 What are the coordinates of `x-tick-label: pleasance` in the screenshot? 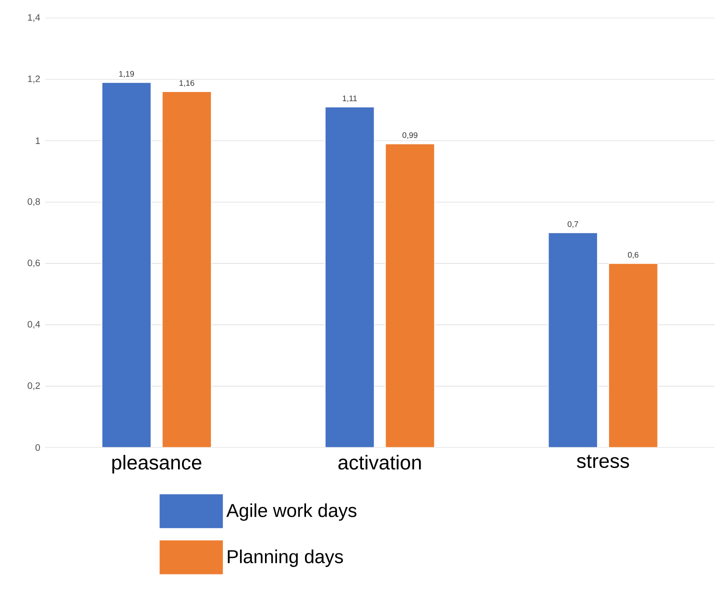 It's located at (157, 464).